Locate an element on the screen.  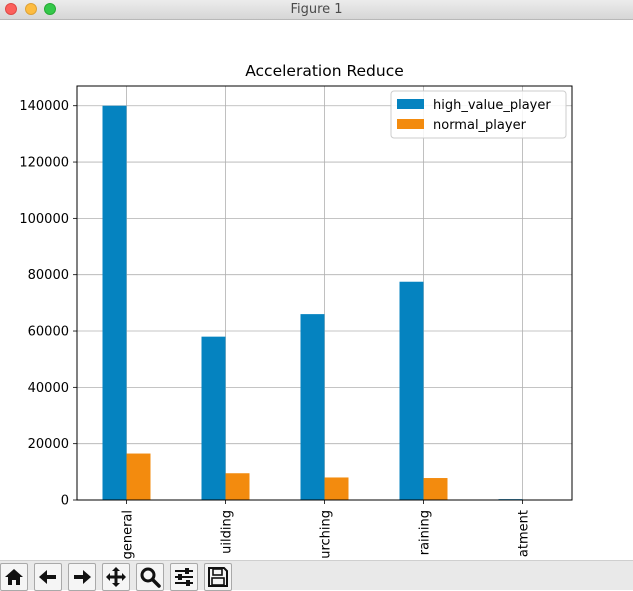
y-tick-label: 60000 is located at coordinates (48, 332).